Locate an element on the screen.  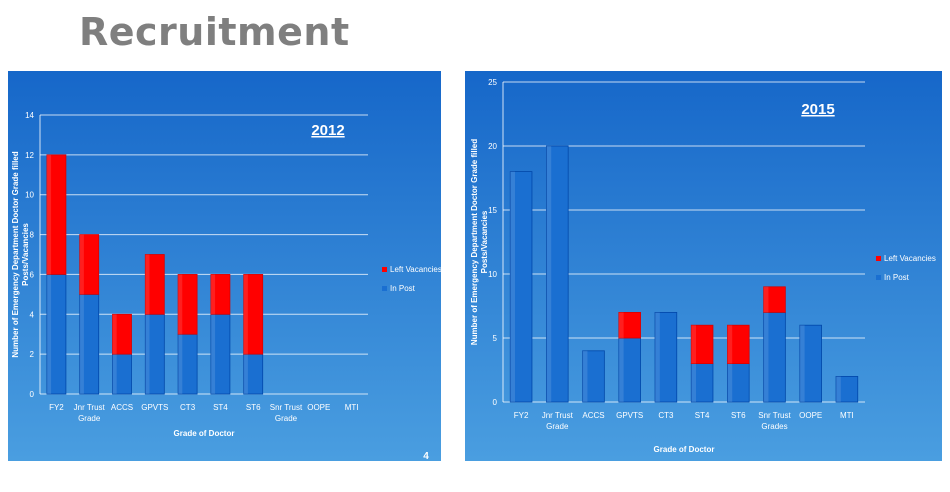
chart-title: 2015 is located at coordinates (817, 109).